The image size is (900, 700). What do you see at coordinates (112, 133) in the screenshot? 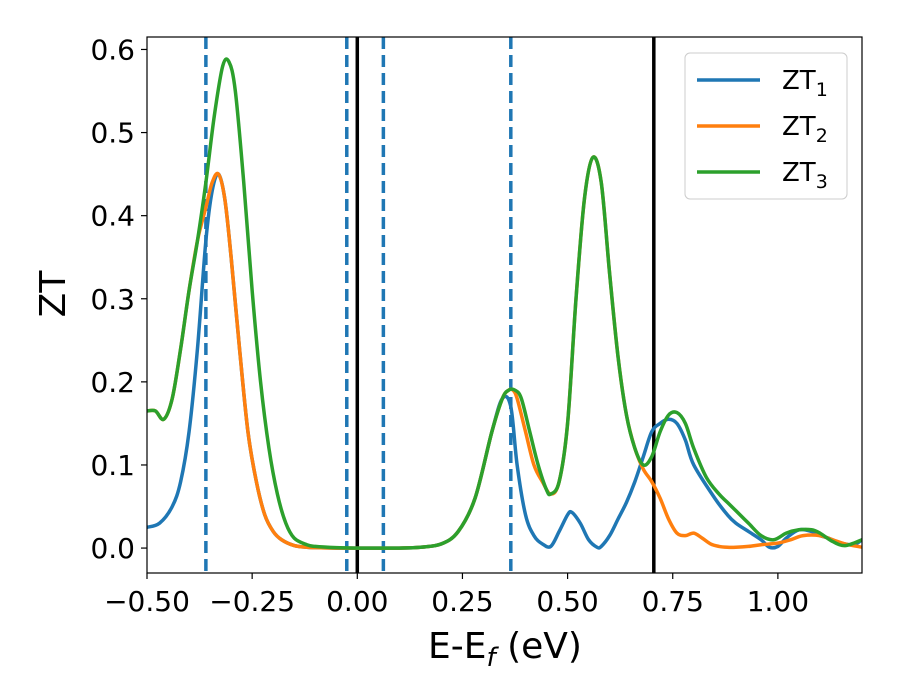
I see `y-tick-label: 0.5` at bounding box center [112, 133].